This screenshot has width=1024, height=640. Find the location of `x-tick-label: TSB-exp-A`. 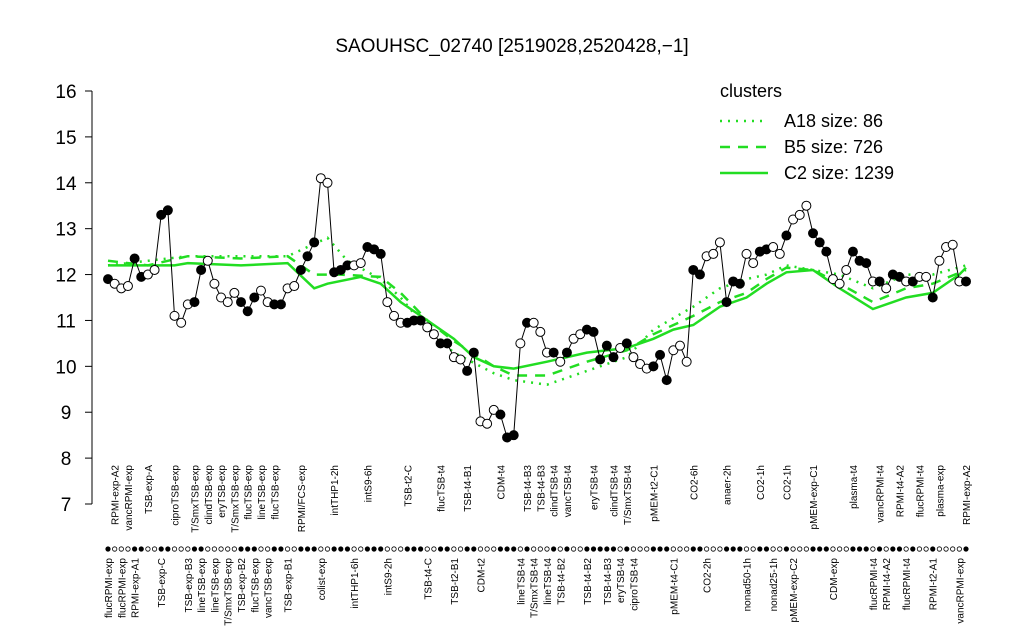

x-tick-label: TSB-exp-A is located at coordinates (149, 489).